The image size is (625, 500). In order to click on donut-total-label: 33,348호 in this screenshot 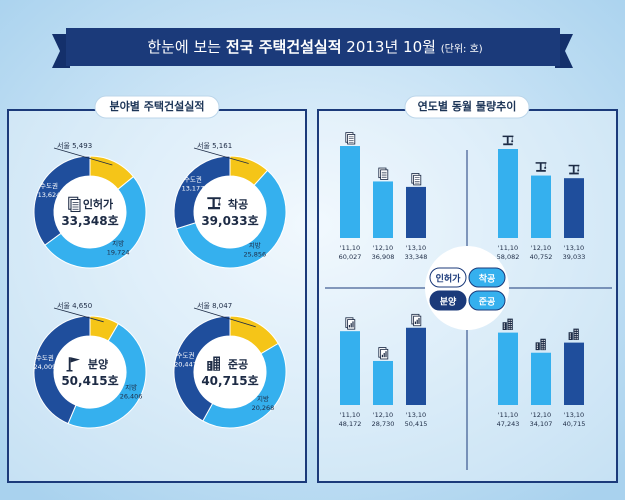, I will do `click(89, 221)`.